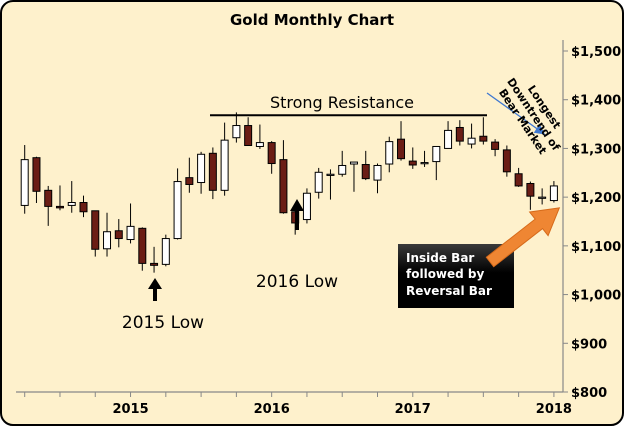  What do you see at coordinates (596, 198) in the screenshot?
I see `y-tick-label: $1,200` at bounding box center [596, 198].